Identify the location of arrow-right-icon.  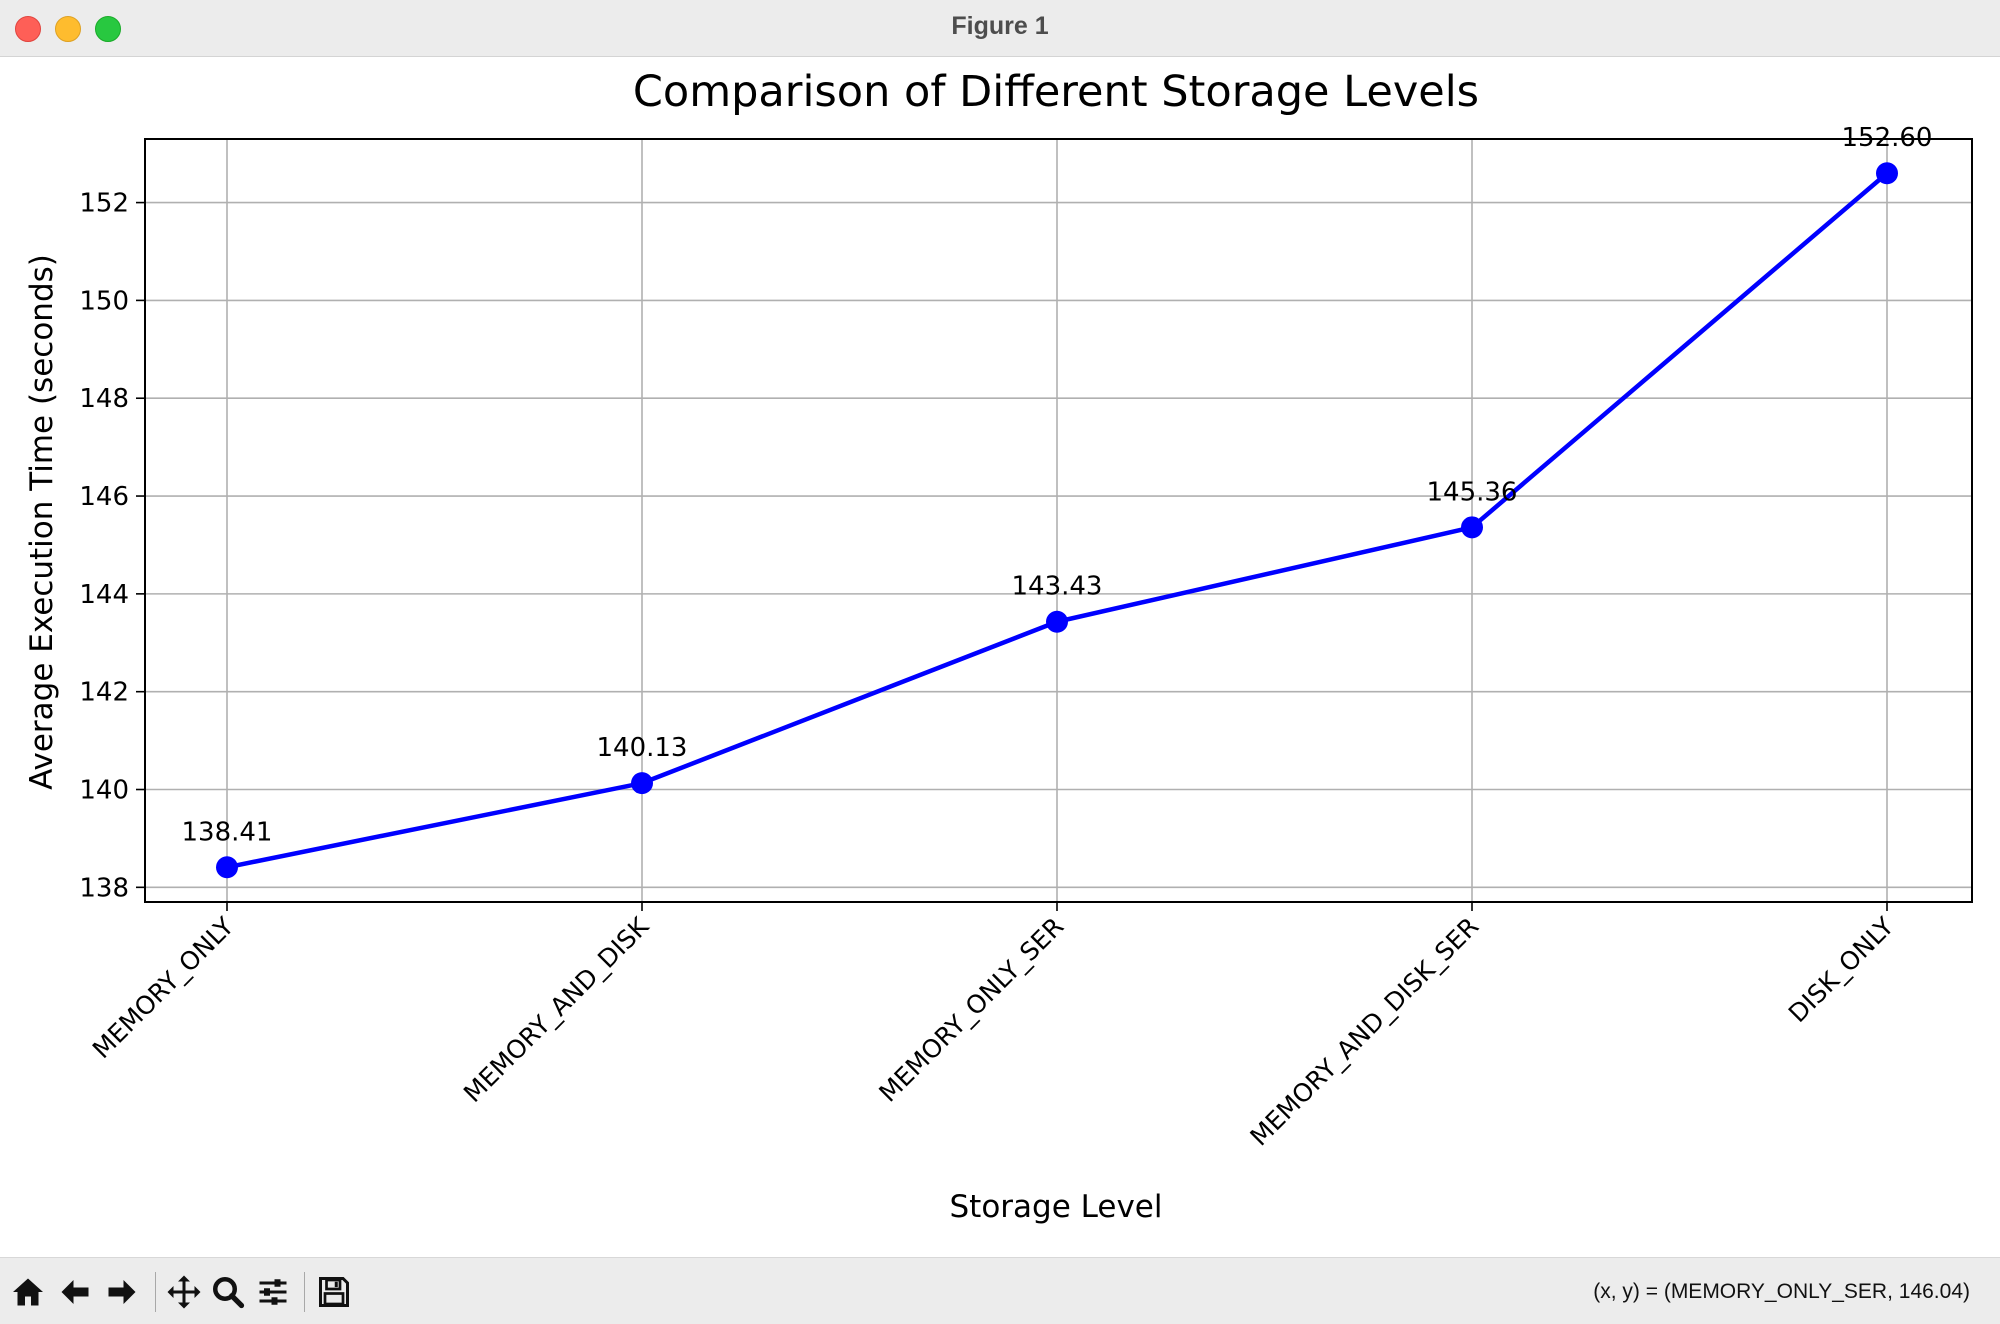
(122, 1292).